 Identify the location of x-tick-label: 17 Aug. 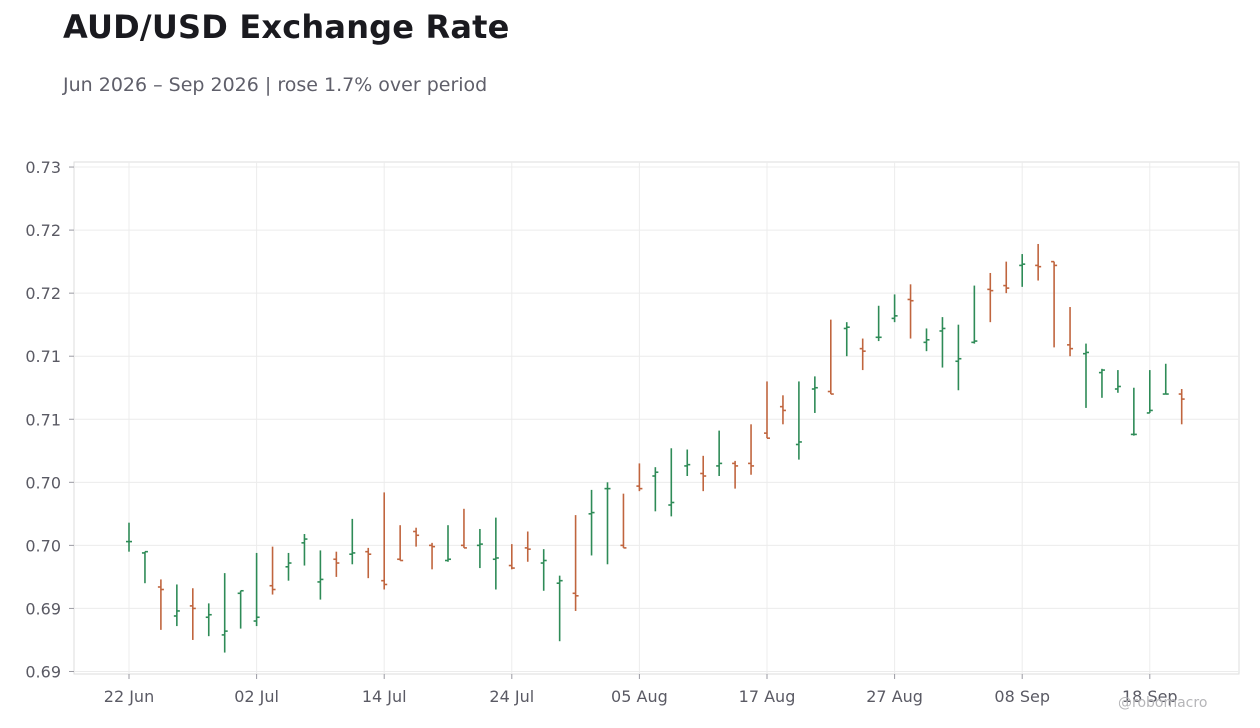
(767, 696).